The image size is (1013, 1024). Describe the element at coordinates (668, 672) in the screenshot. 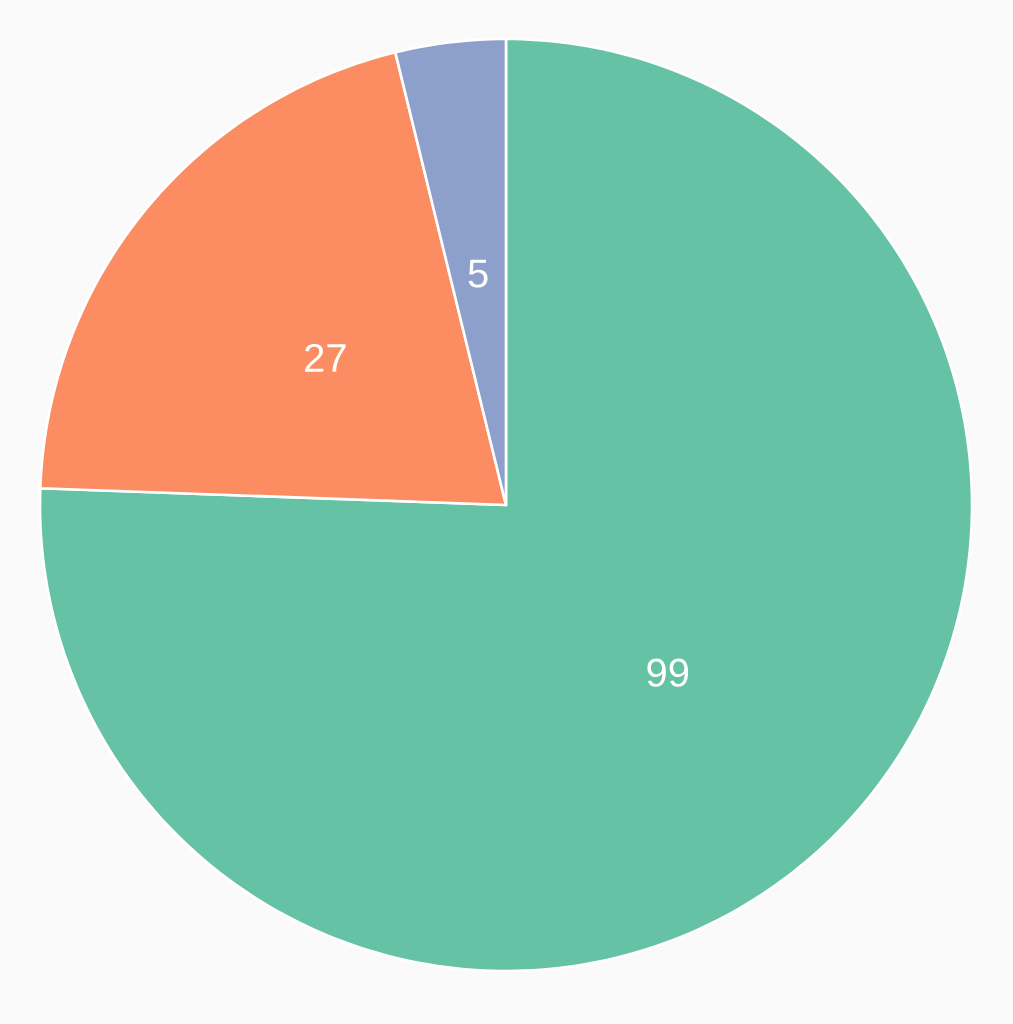

I see `data-label: 99` at that location.